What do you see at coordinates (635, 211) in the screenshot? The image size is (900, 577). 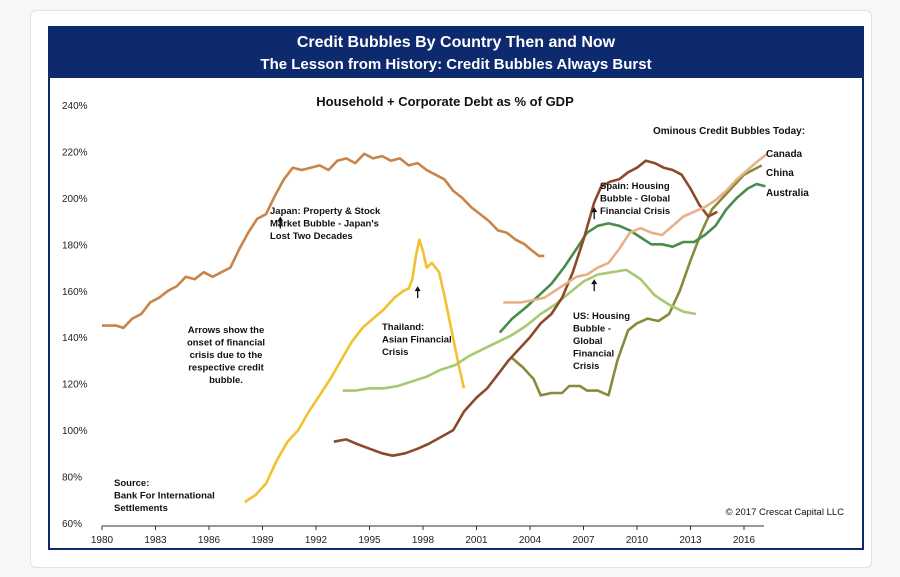 I see `annotation-line: Financial Crisis` at bounding box center [635, 211].